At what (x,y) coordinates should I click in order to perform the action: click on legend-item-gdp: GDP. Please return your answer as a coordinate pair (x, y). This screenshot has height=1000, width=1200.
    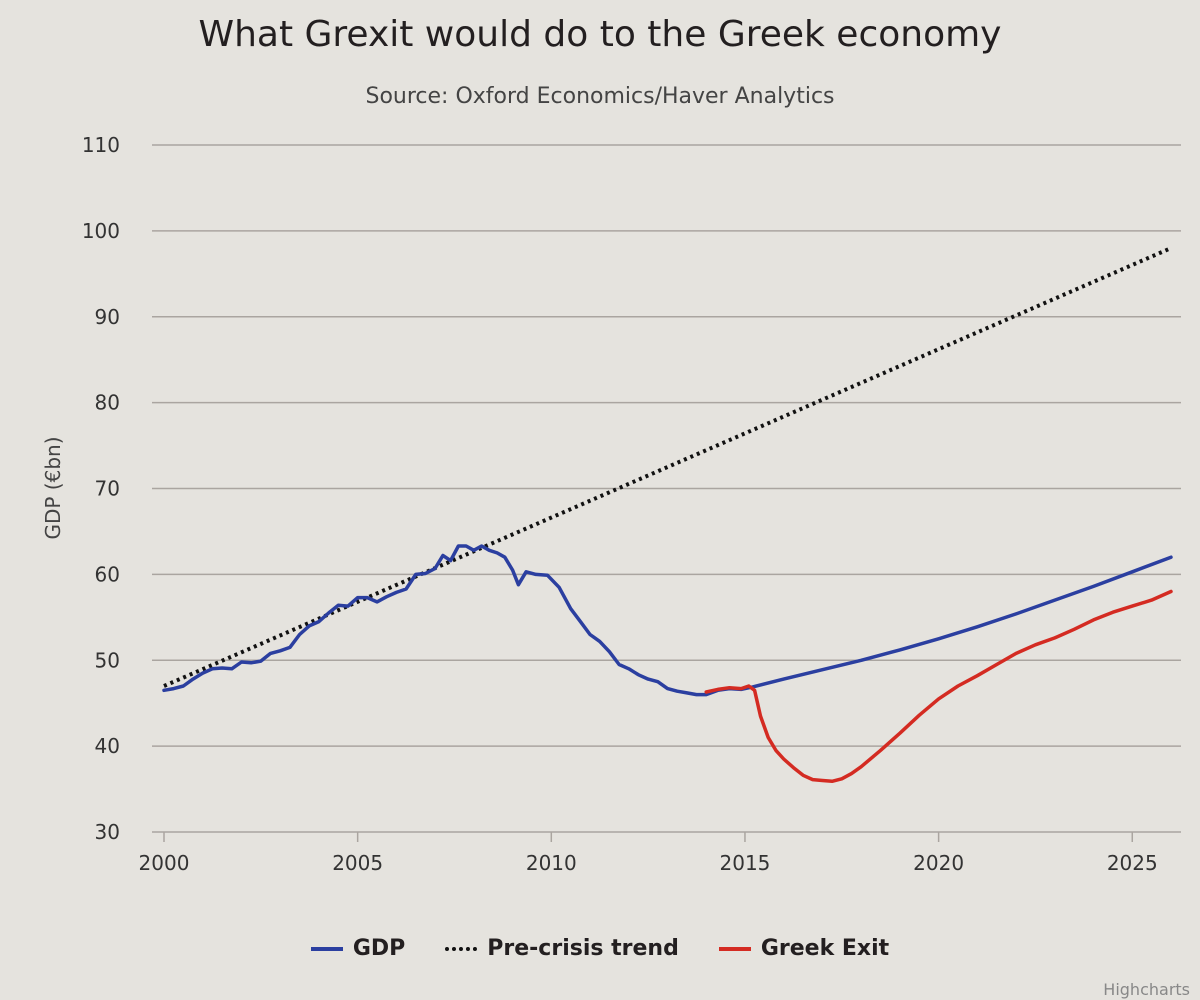
    Looking at the image, I should click on (358, 948).